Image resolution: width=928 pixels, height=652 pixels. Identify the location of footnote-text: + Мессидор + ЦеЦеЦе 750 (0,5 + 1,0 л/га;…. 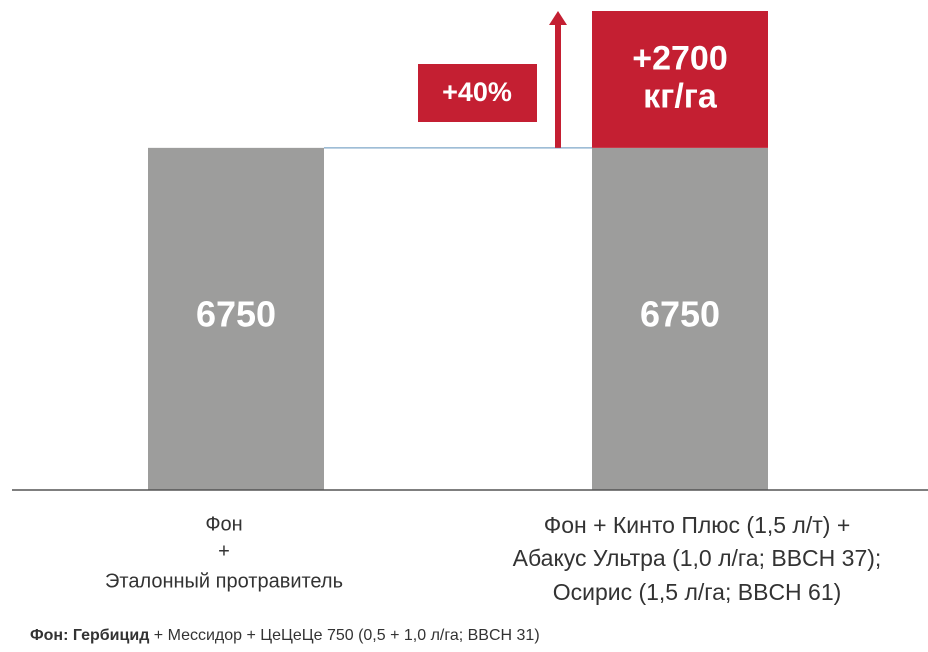
(344, 635).